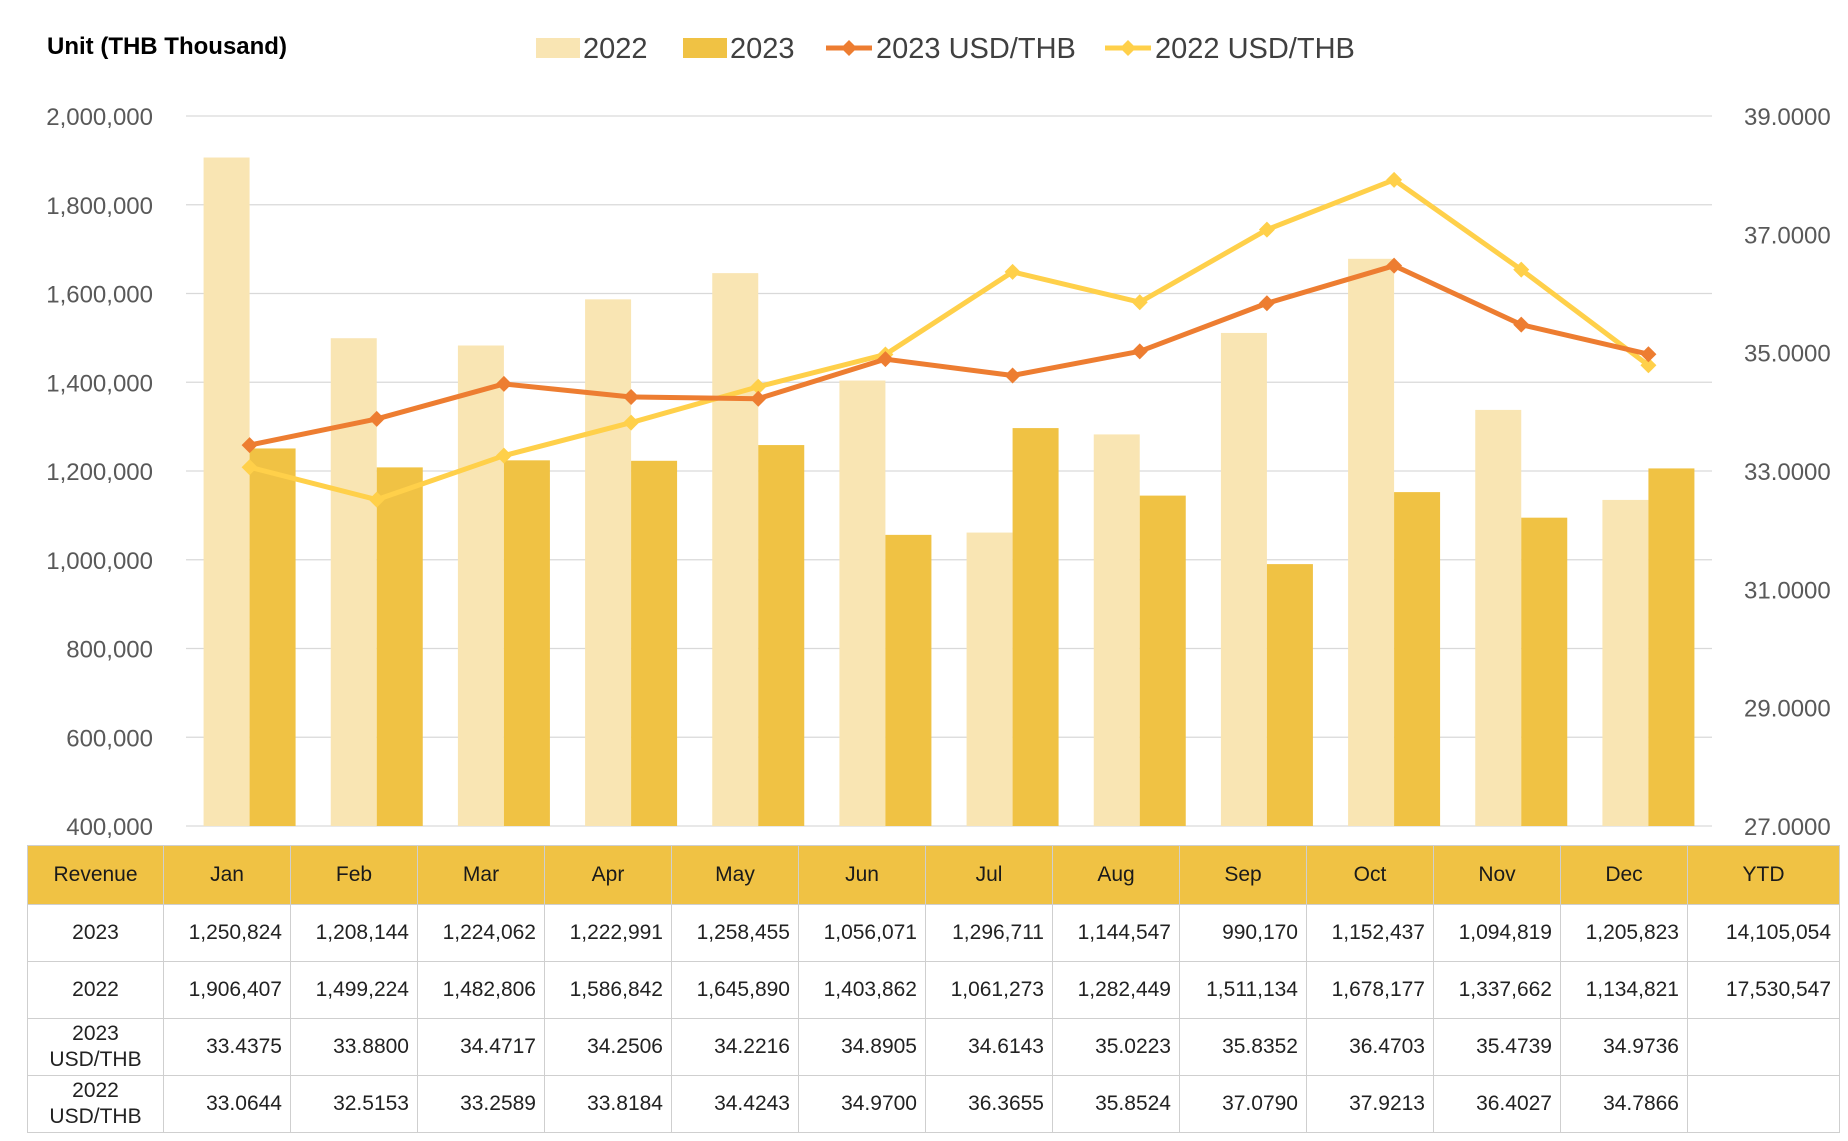 This screenshot has width=1848, height=1141. What do you see at coordinates (95, 875) in the screenshot?
I see `table-header-label: Revenue` at bounding box center [95, 875].